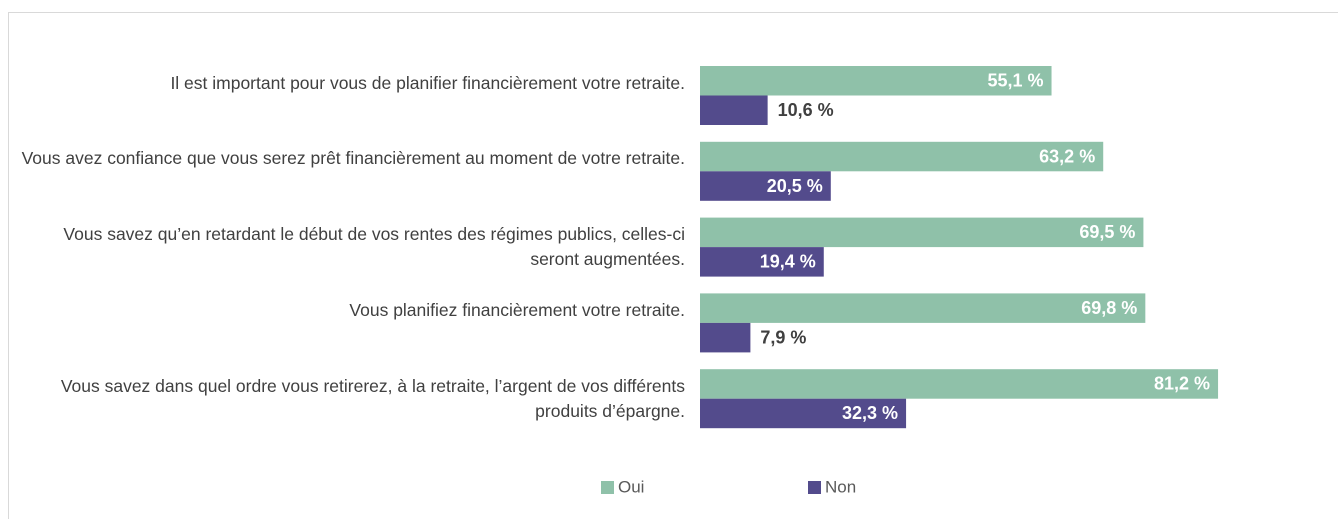 This screenshot has height=519, width=1338. I want to click on legend-label: Non, so click(840, 486).